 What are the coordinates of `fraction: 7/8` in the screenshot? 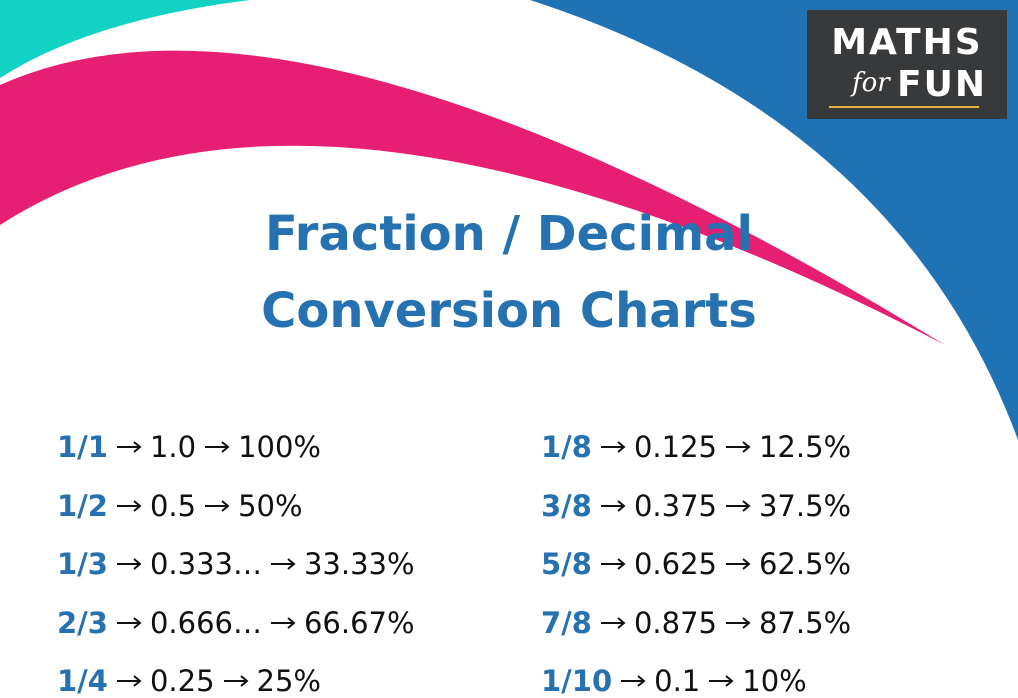 It's located at (566, 622).